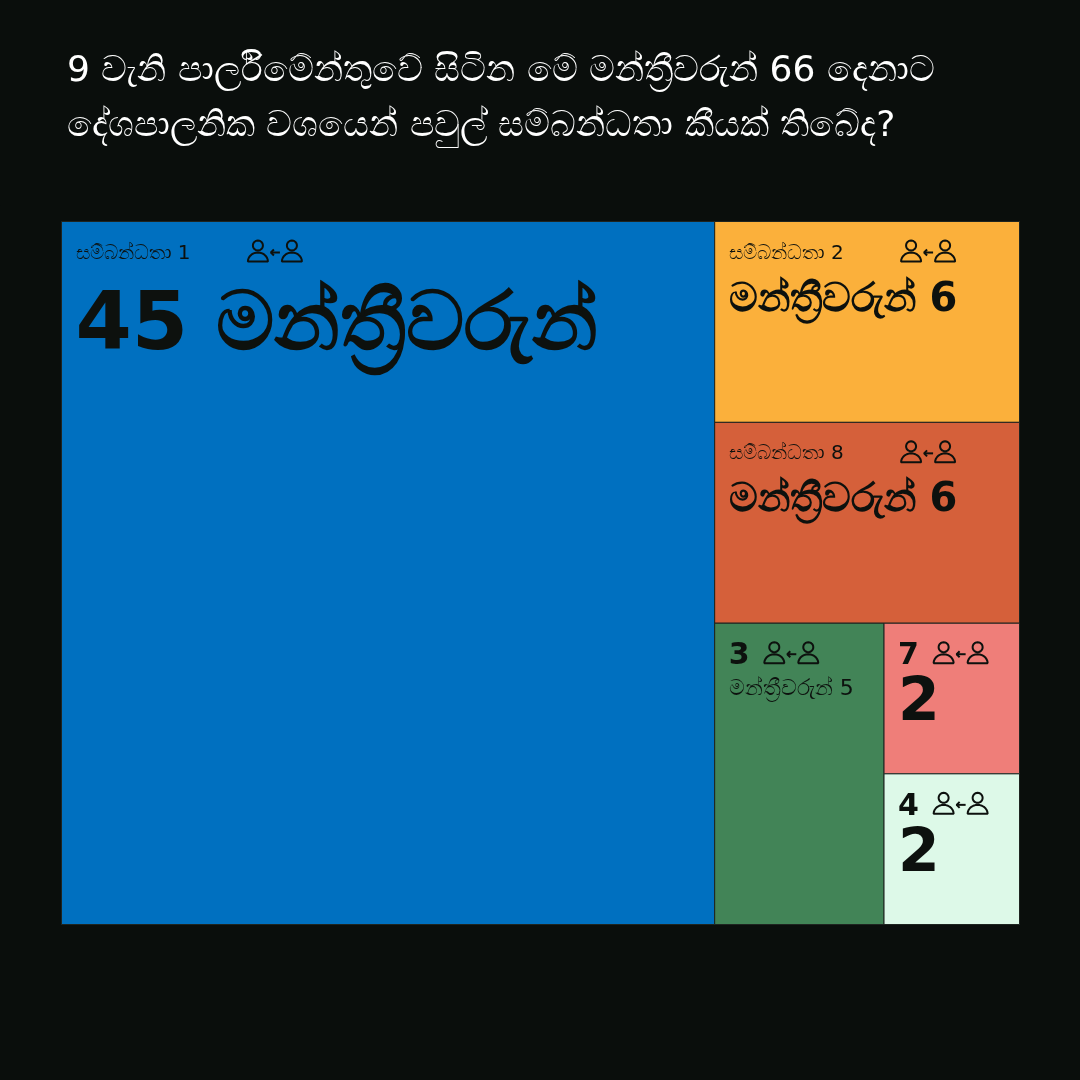 This screenshot has height=1080, width=1080. What do you see at coordinates (786, 251) in the screenshot?
I see `category-label: සම්බන්ධතා 2` at bounding box center [786, 251].